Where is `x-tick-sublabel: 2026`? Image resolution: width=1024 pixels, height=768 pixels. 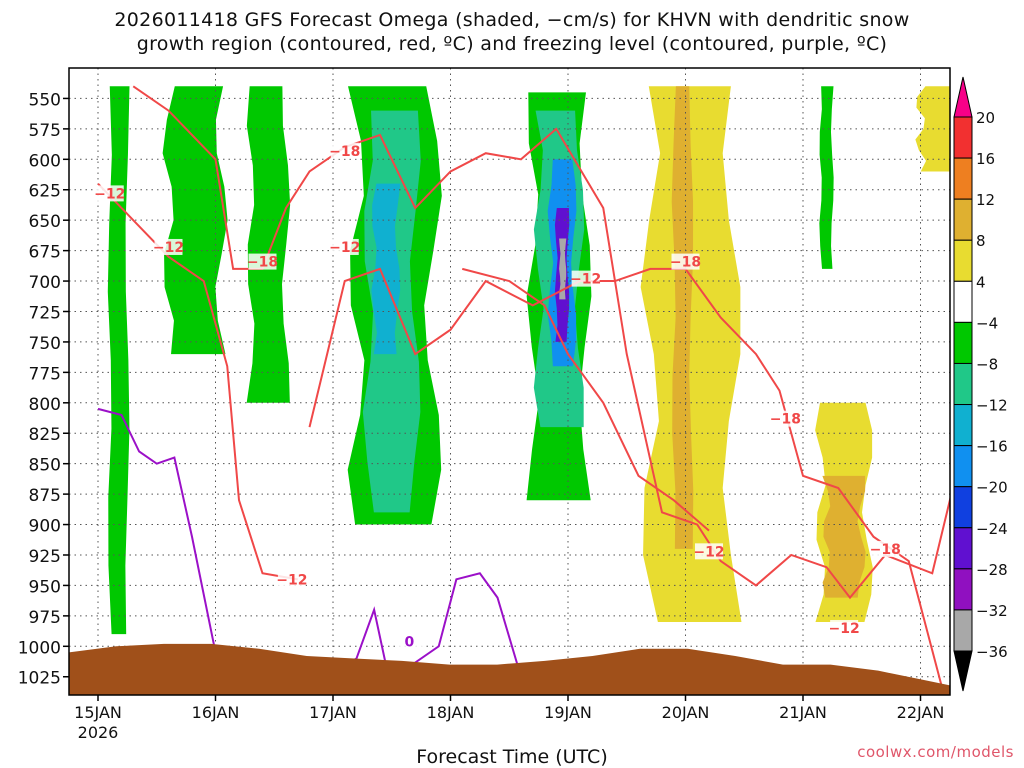
x-tick-sublabel: 2026 is located at coordinates (98, 732).